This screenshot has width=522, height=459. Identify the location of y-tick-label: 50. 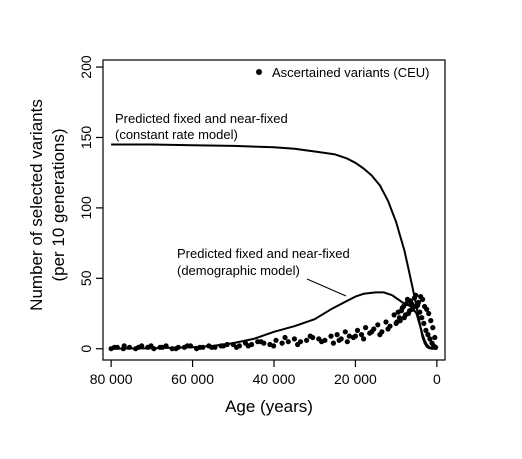
(86, 278).